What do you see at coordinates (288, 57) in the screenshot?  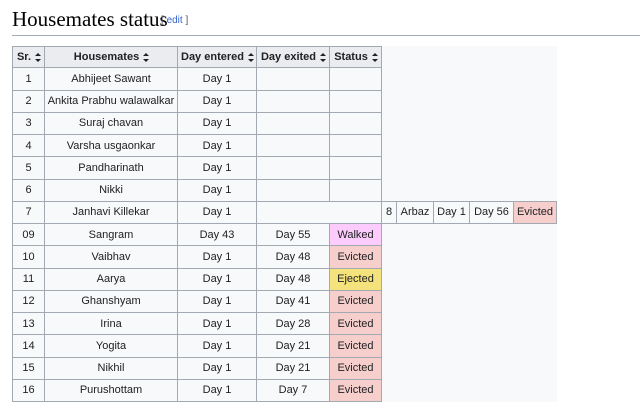 I see `cell-text: Day exited` at bounding box center [288, 57].